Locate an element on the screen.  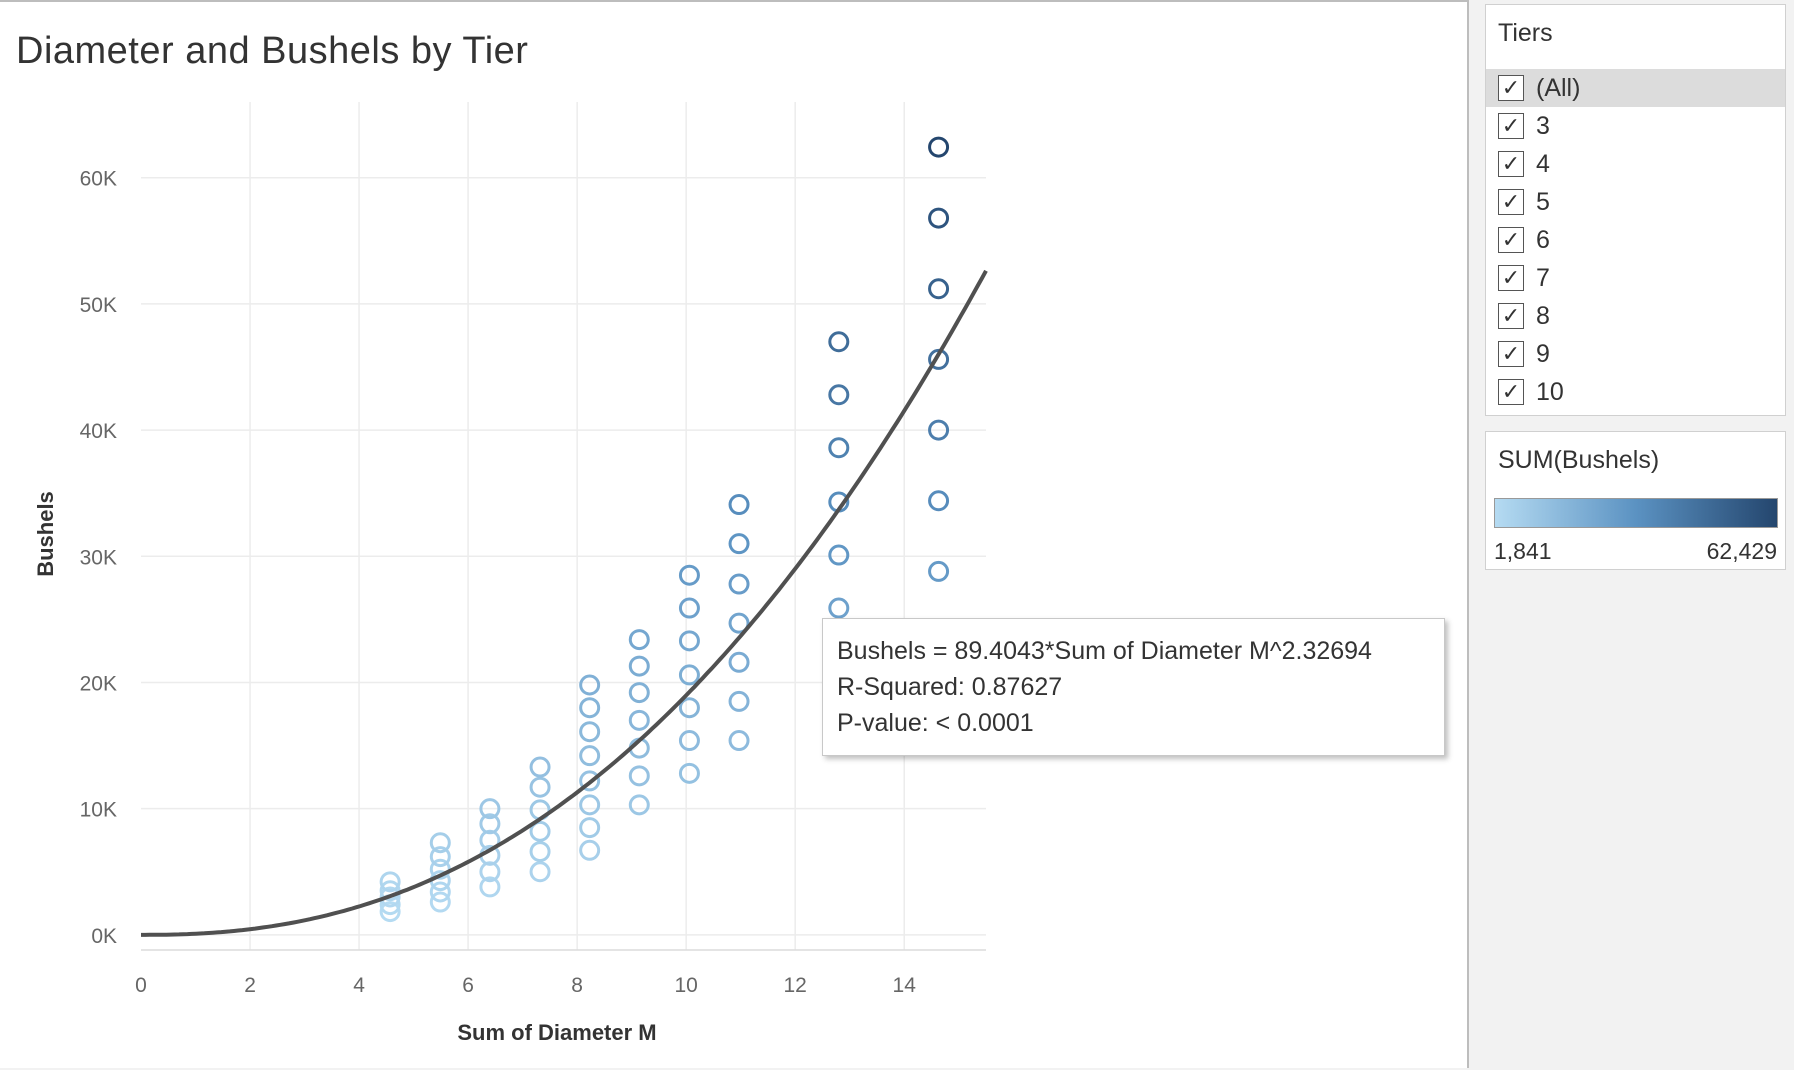
x-axis-title: Sum of Diameter M is located at coordinates (556, 1032).